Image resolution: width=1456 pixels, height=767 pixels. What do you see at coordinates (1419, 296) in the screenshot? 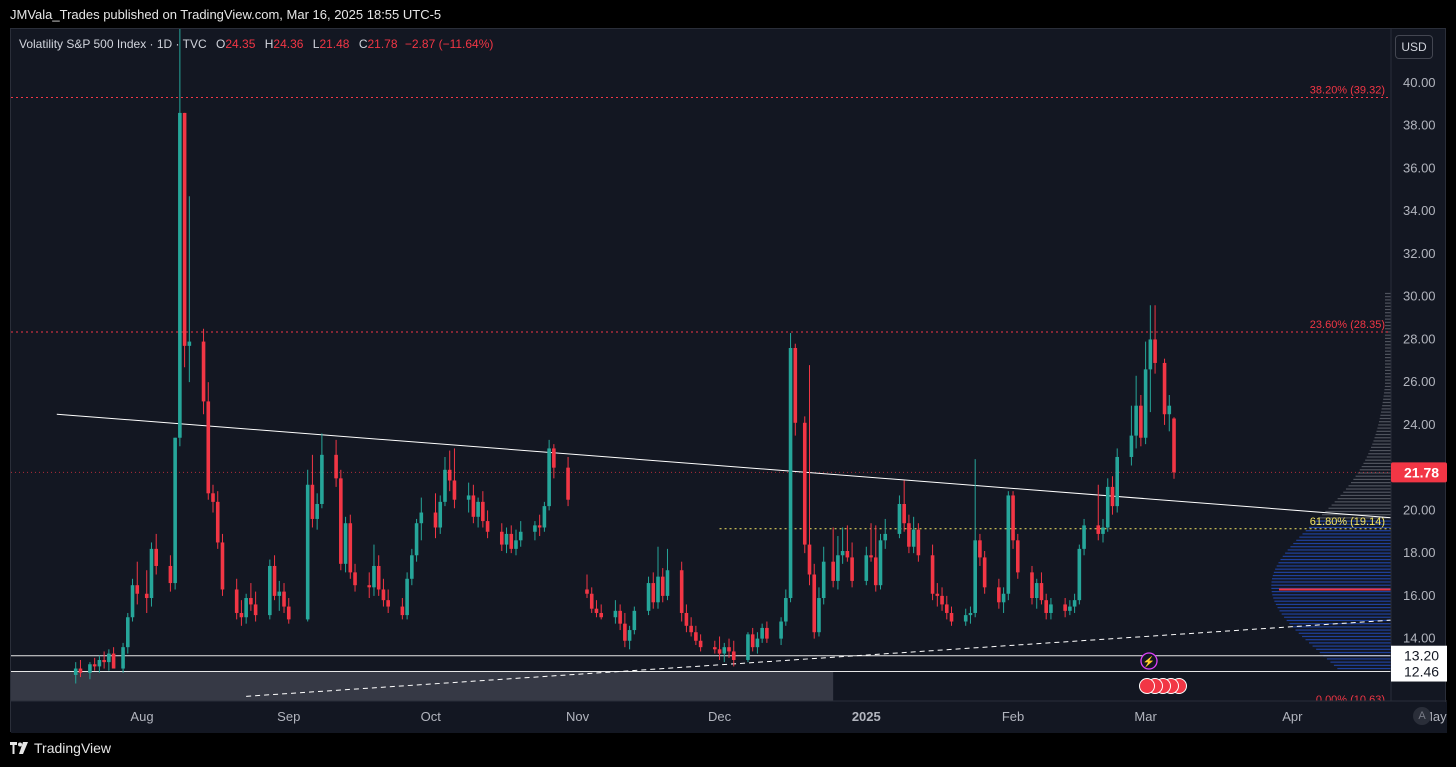
I see `price-axis-tick: 30.00` at bounding box center [1419, 296].